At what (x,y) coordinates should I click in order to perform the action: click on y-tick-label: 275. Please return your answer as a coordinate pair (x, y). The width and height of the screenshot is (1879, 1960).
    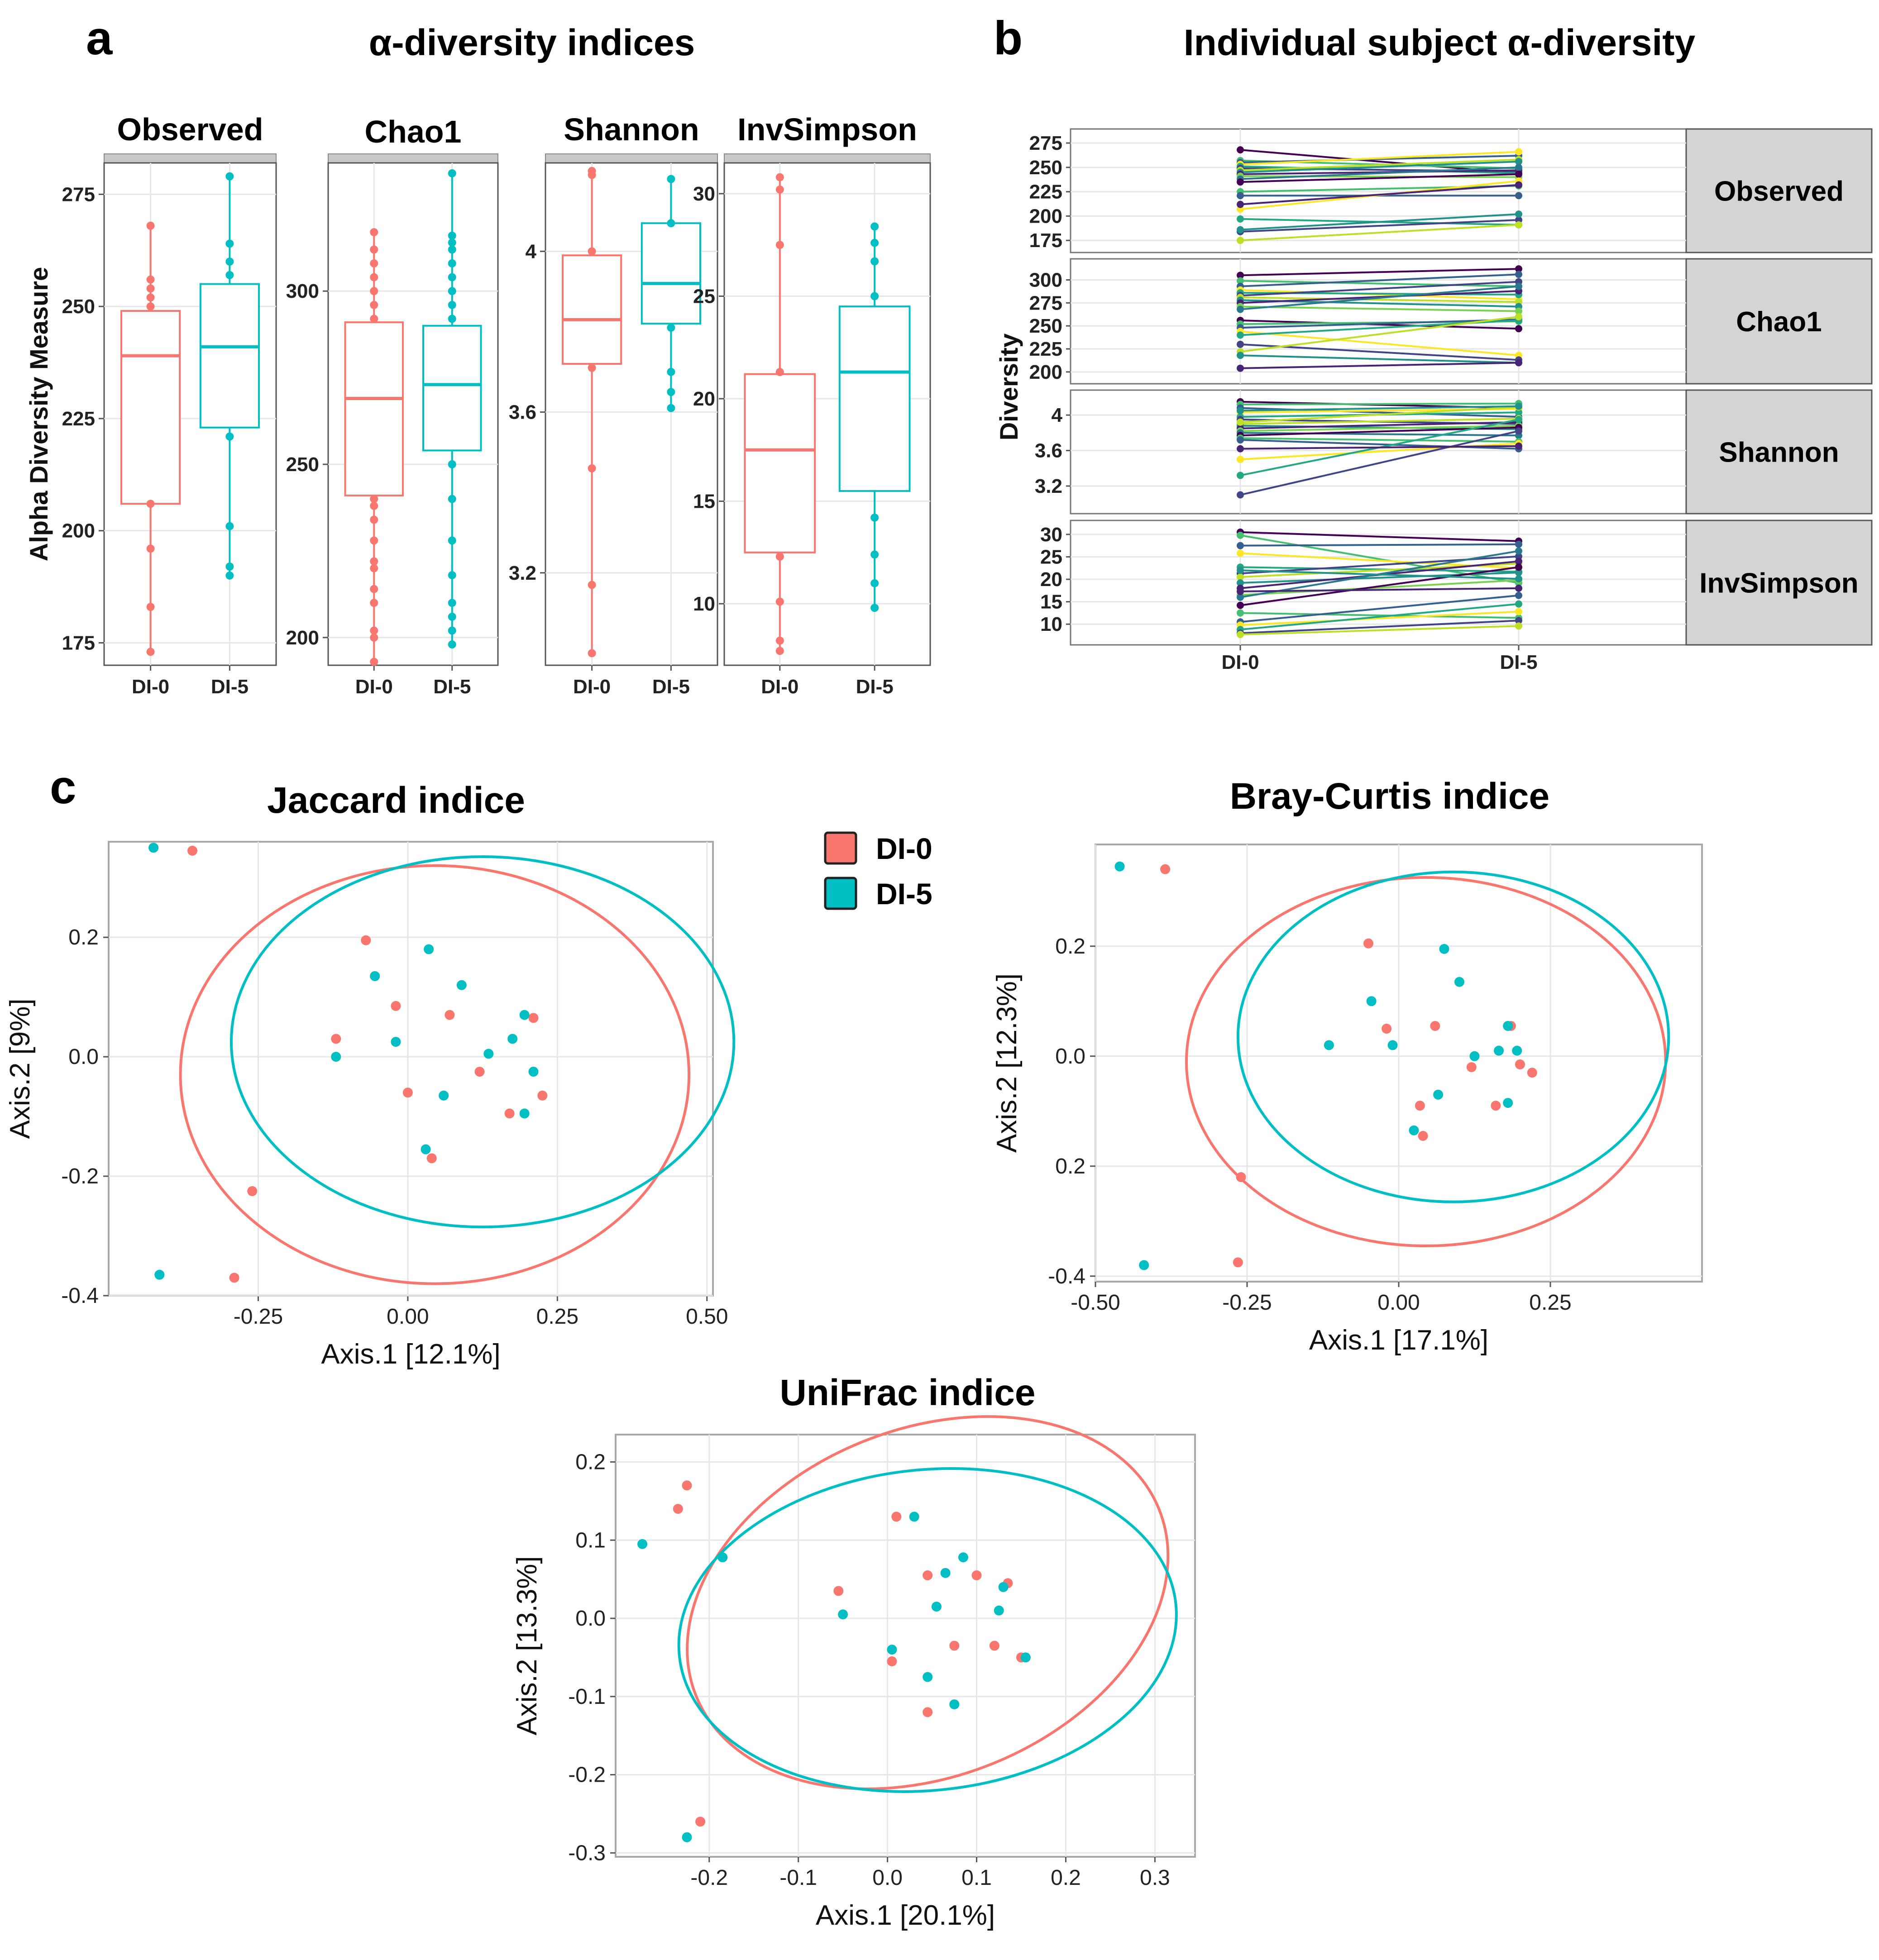
    Looking at the image, I should click on (1045, 143).